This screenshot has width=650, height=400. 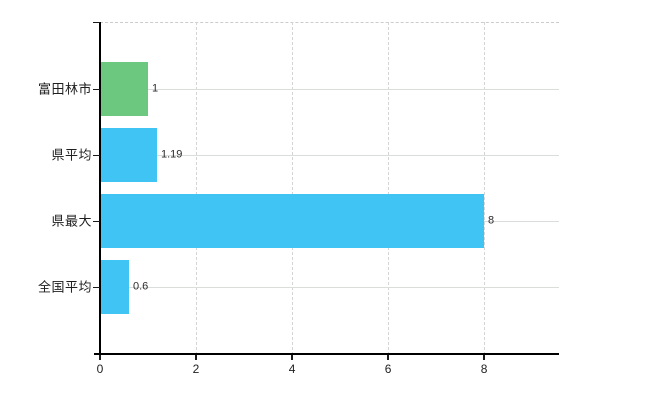 I want to click on x-tick-label: 4, so click(x=292, y=369).